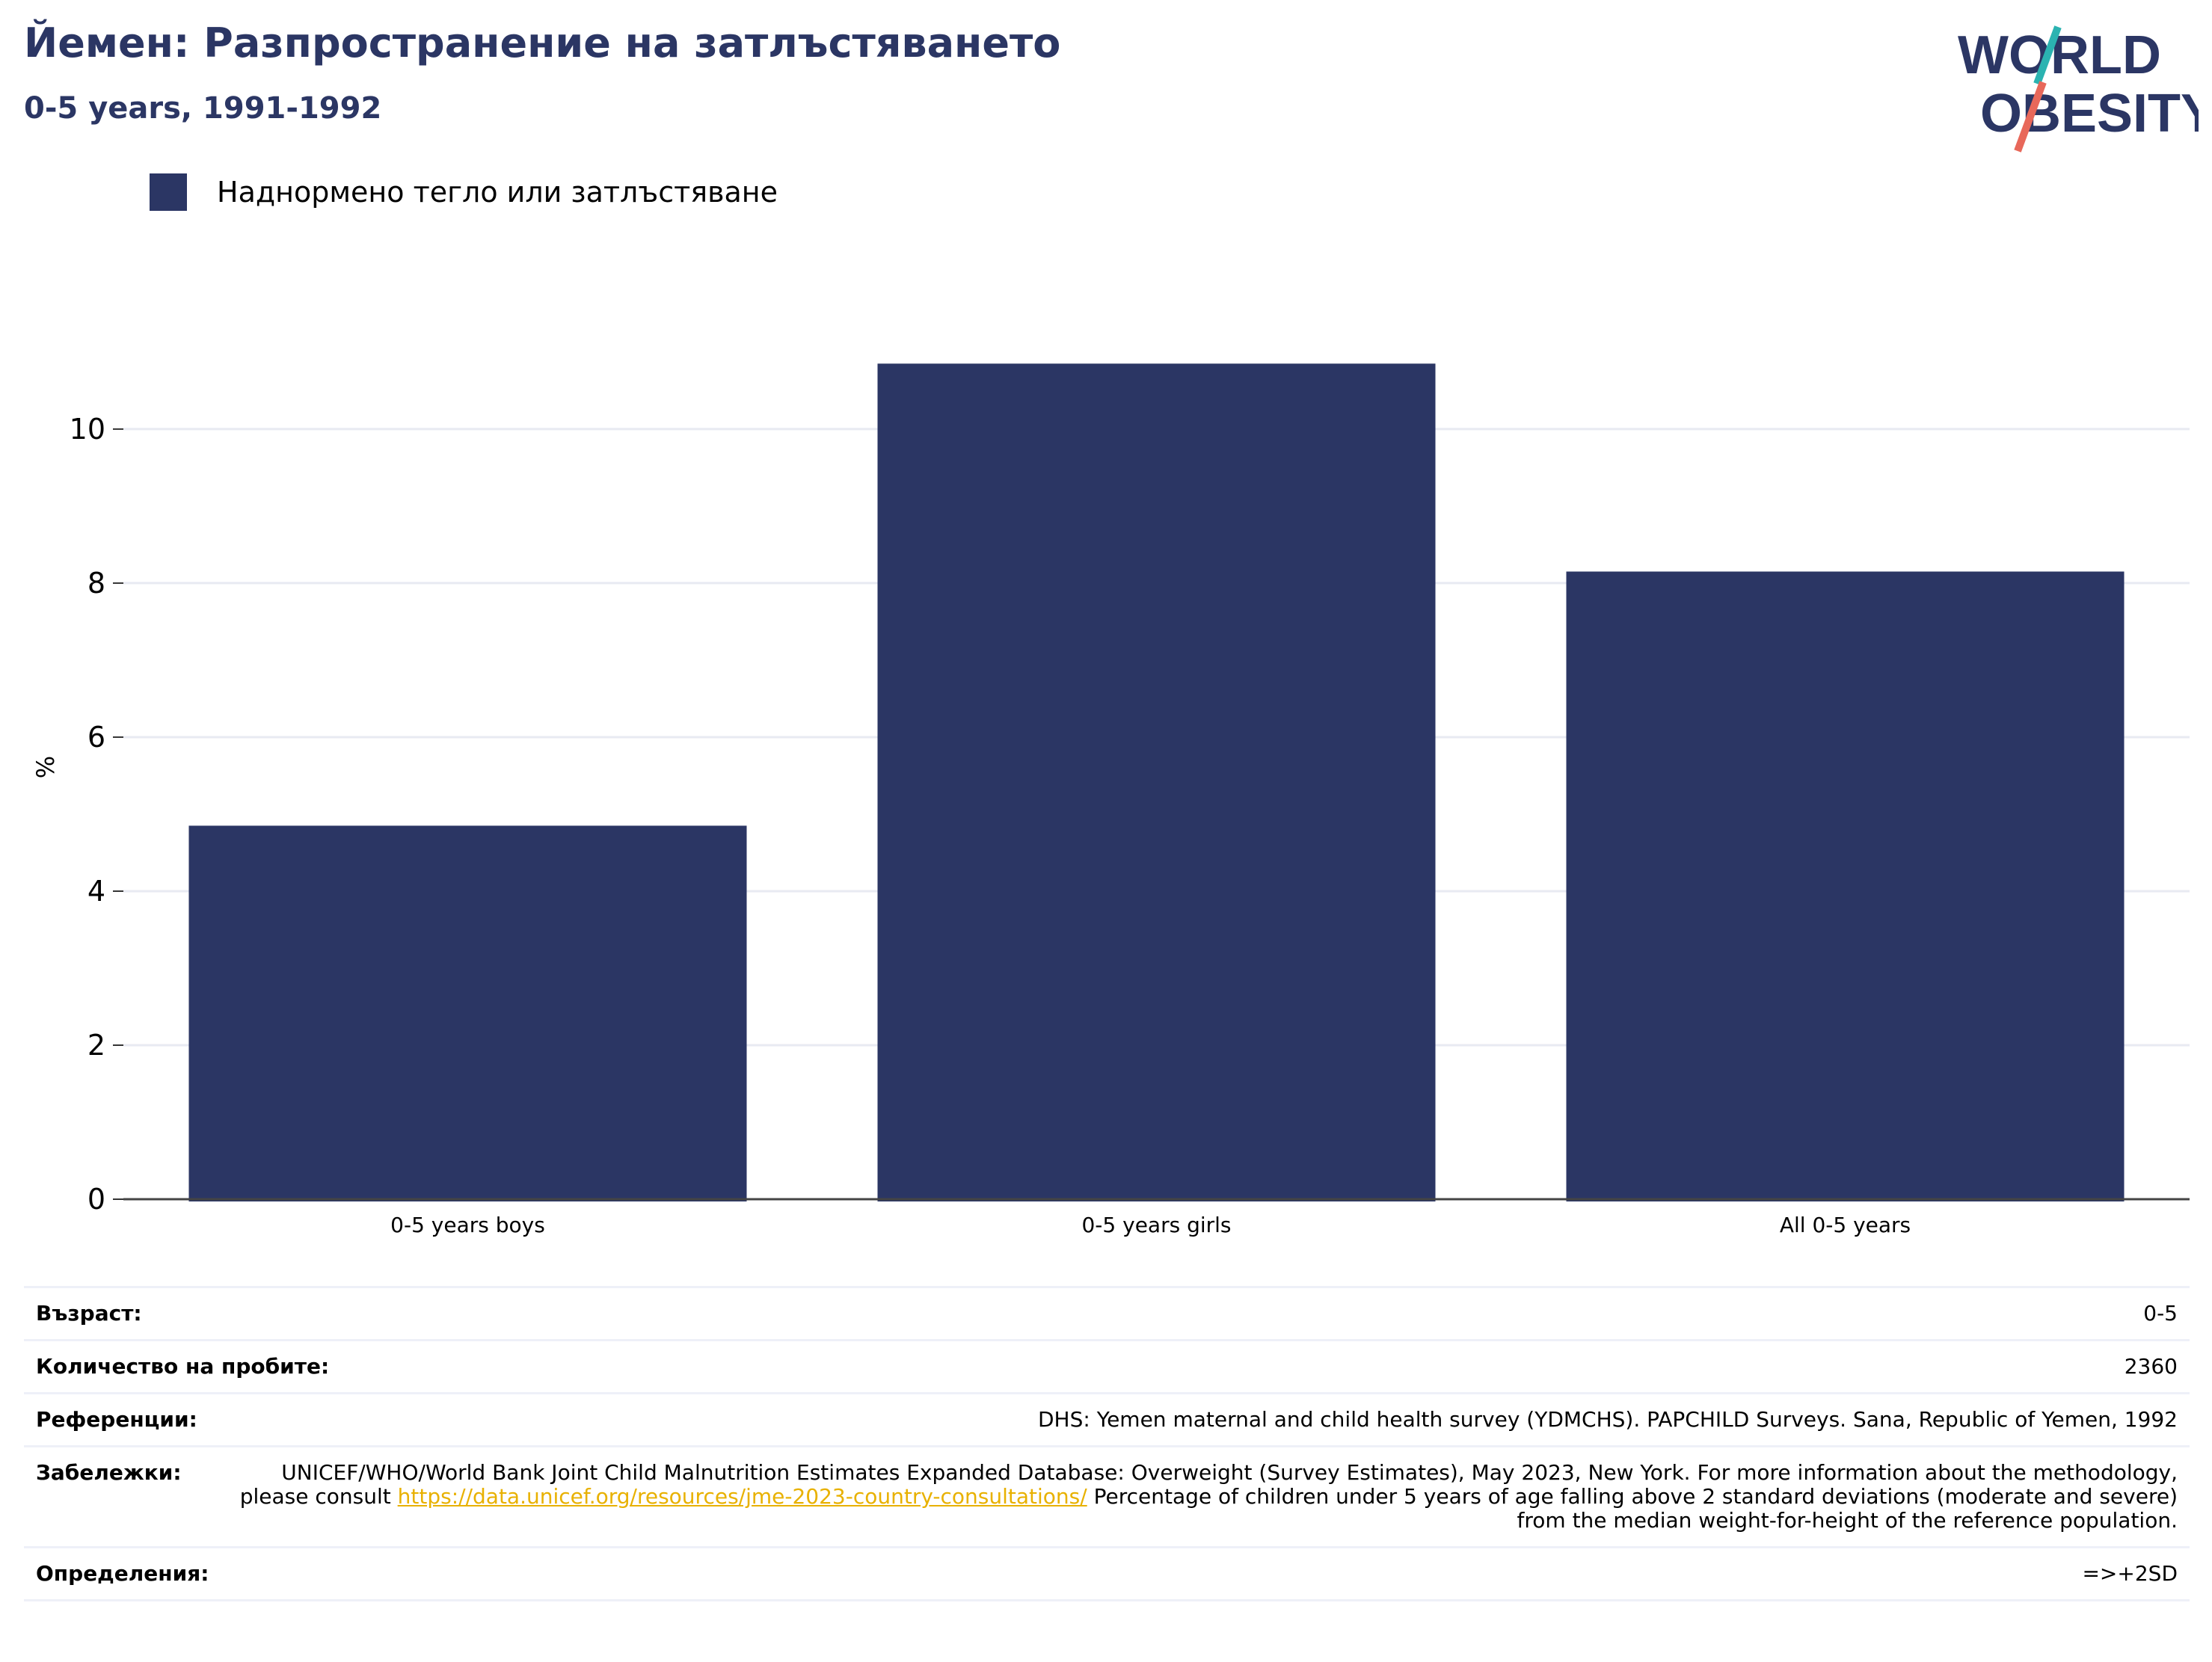 Image resolution: width=2212 pixels, height=1662 pixels. Describe the element at coordinates (45, 767) in the screenshot. I see `y-axis-label: %` at that location.